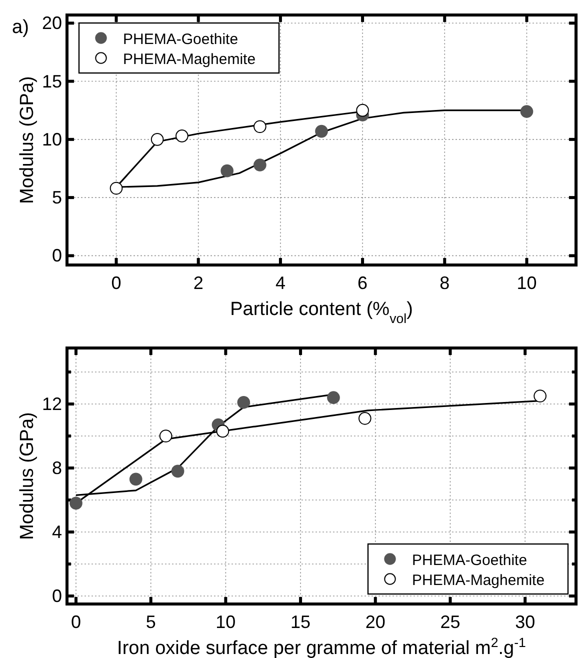  What do you see at coordinates (52, 81) in the screenshot?
I see `y-tick-label: 15` at bounding box center [52, 81].